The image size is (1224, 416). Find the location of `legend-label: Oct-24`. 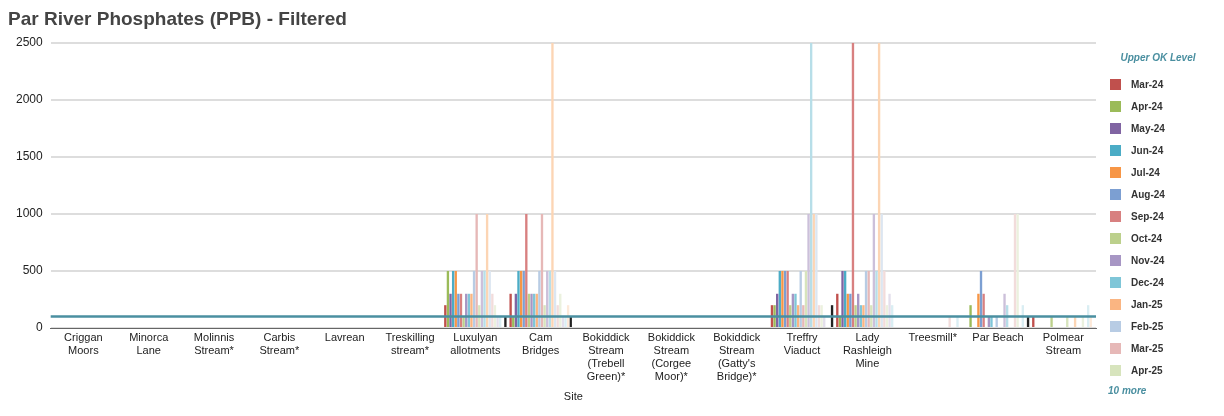

legend-label: Oct-24 is located at coordinates (1147, 238).